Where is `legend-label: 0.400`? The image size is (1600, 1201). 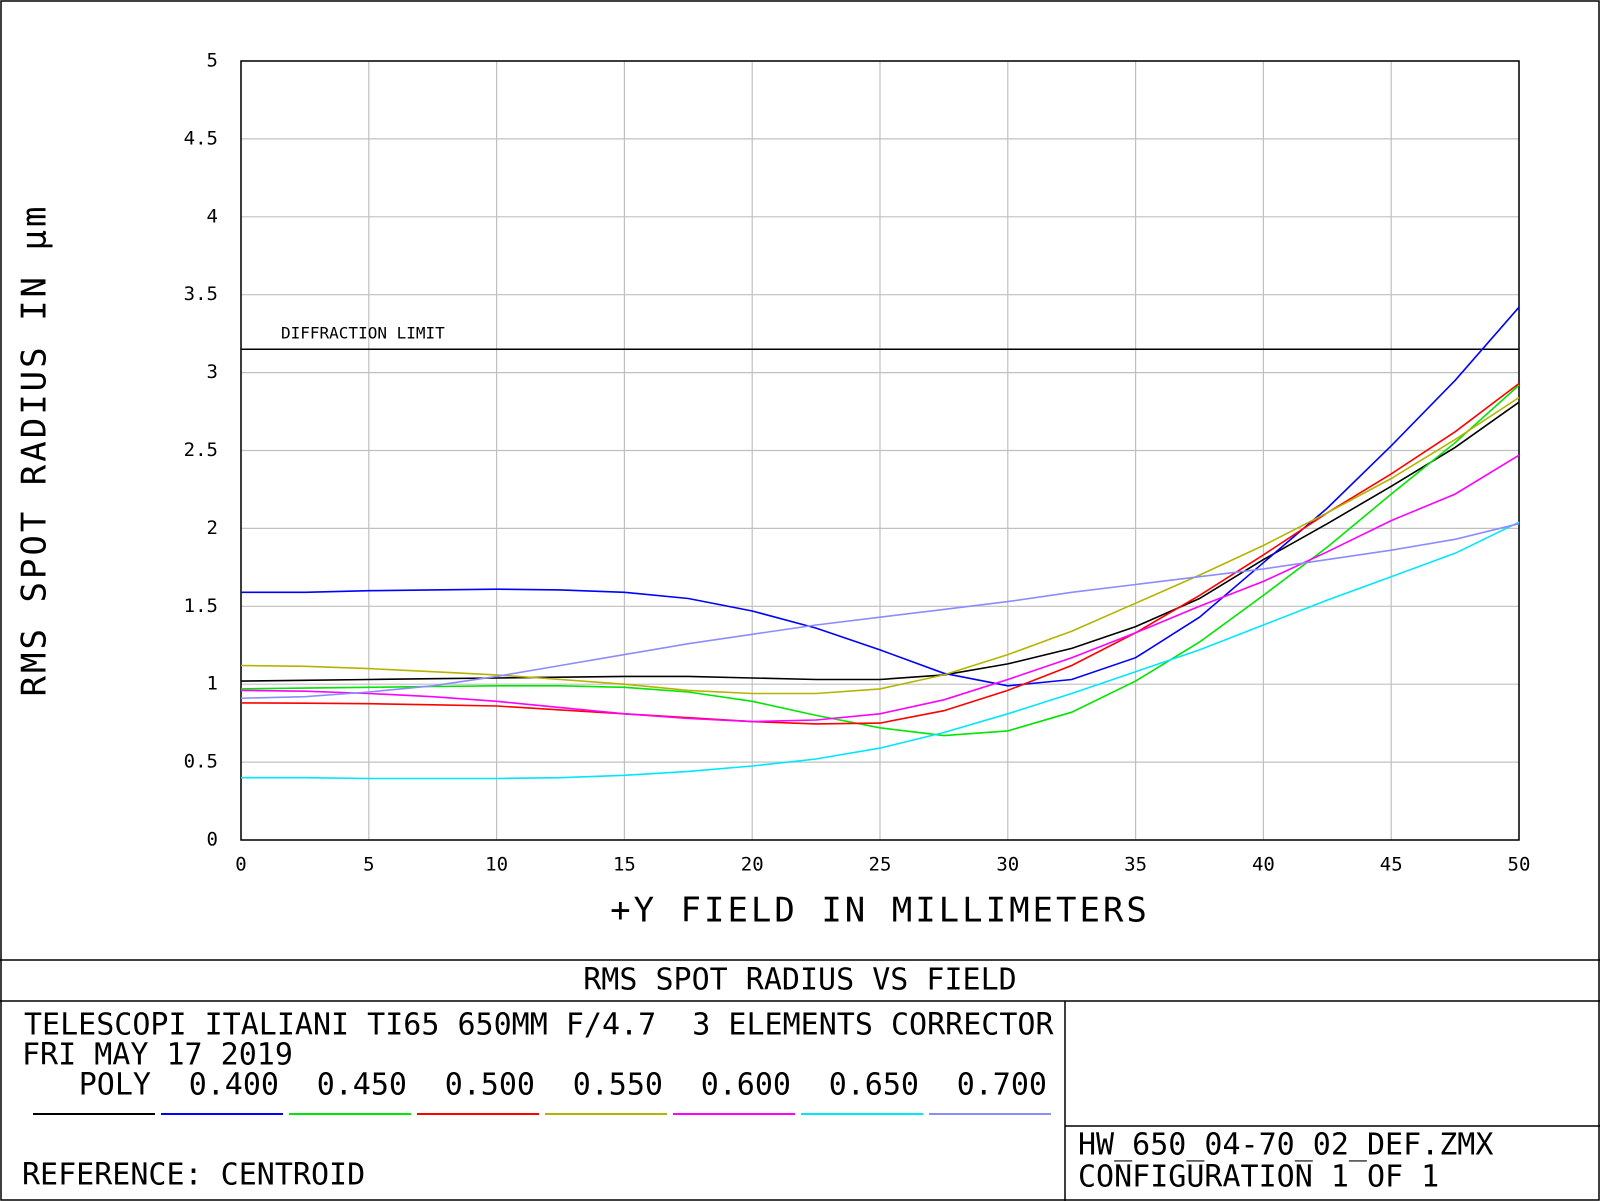
legend-label: 0.400 is located at coordinates (234, 1085).